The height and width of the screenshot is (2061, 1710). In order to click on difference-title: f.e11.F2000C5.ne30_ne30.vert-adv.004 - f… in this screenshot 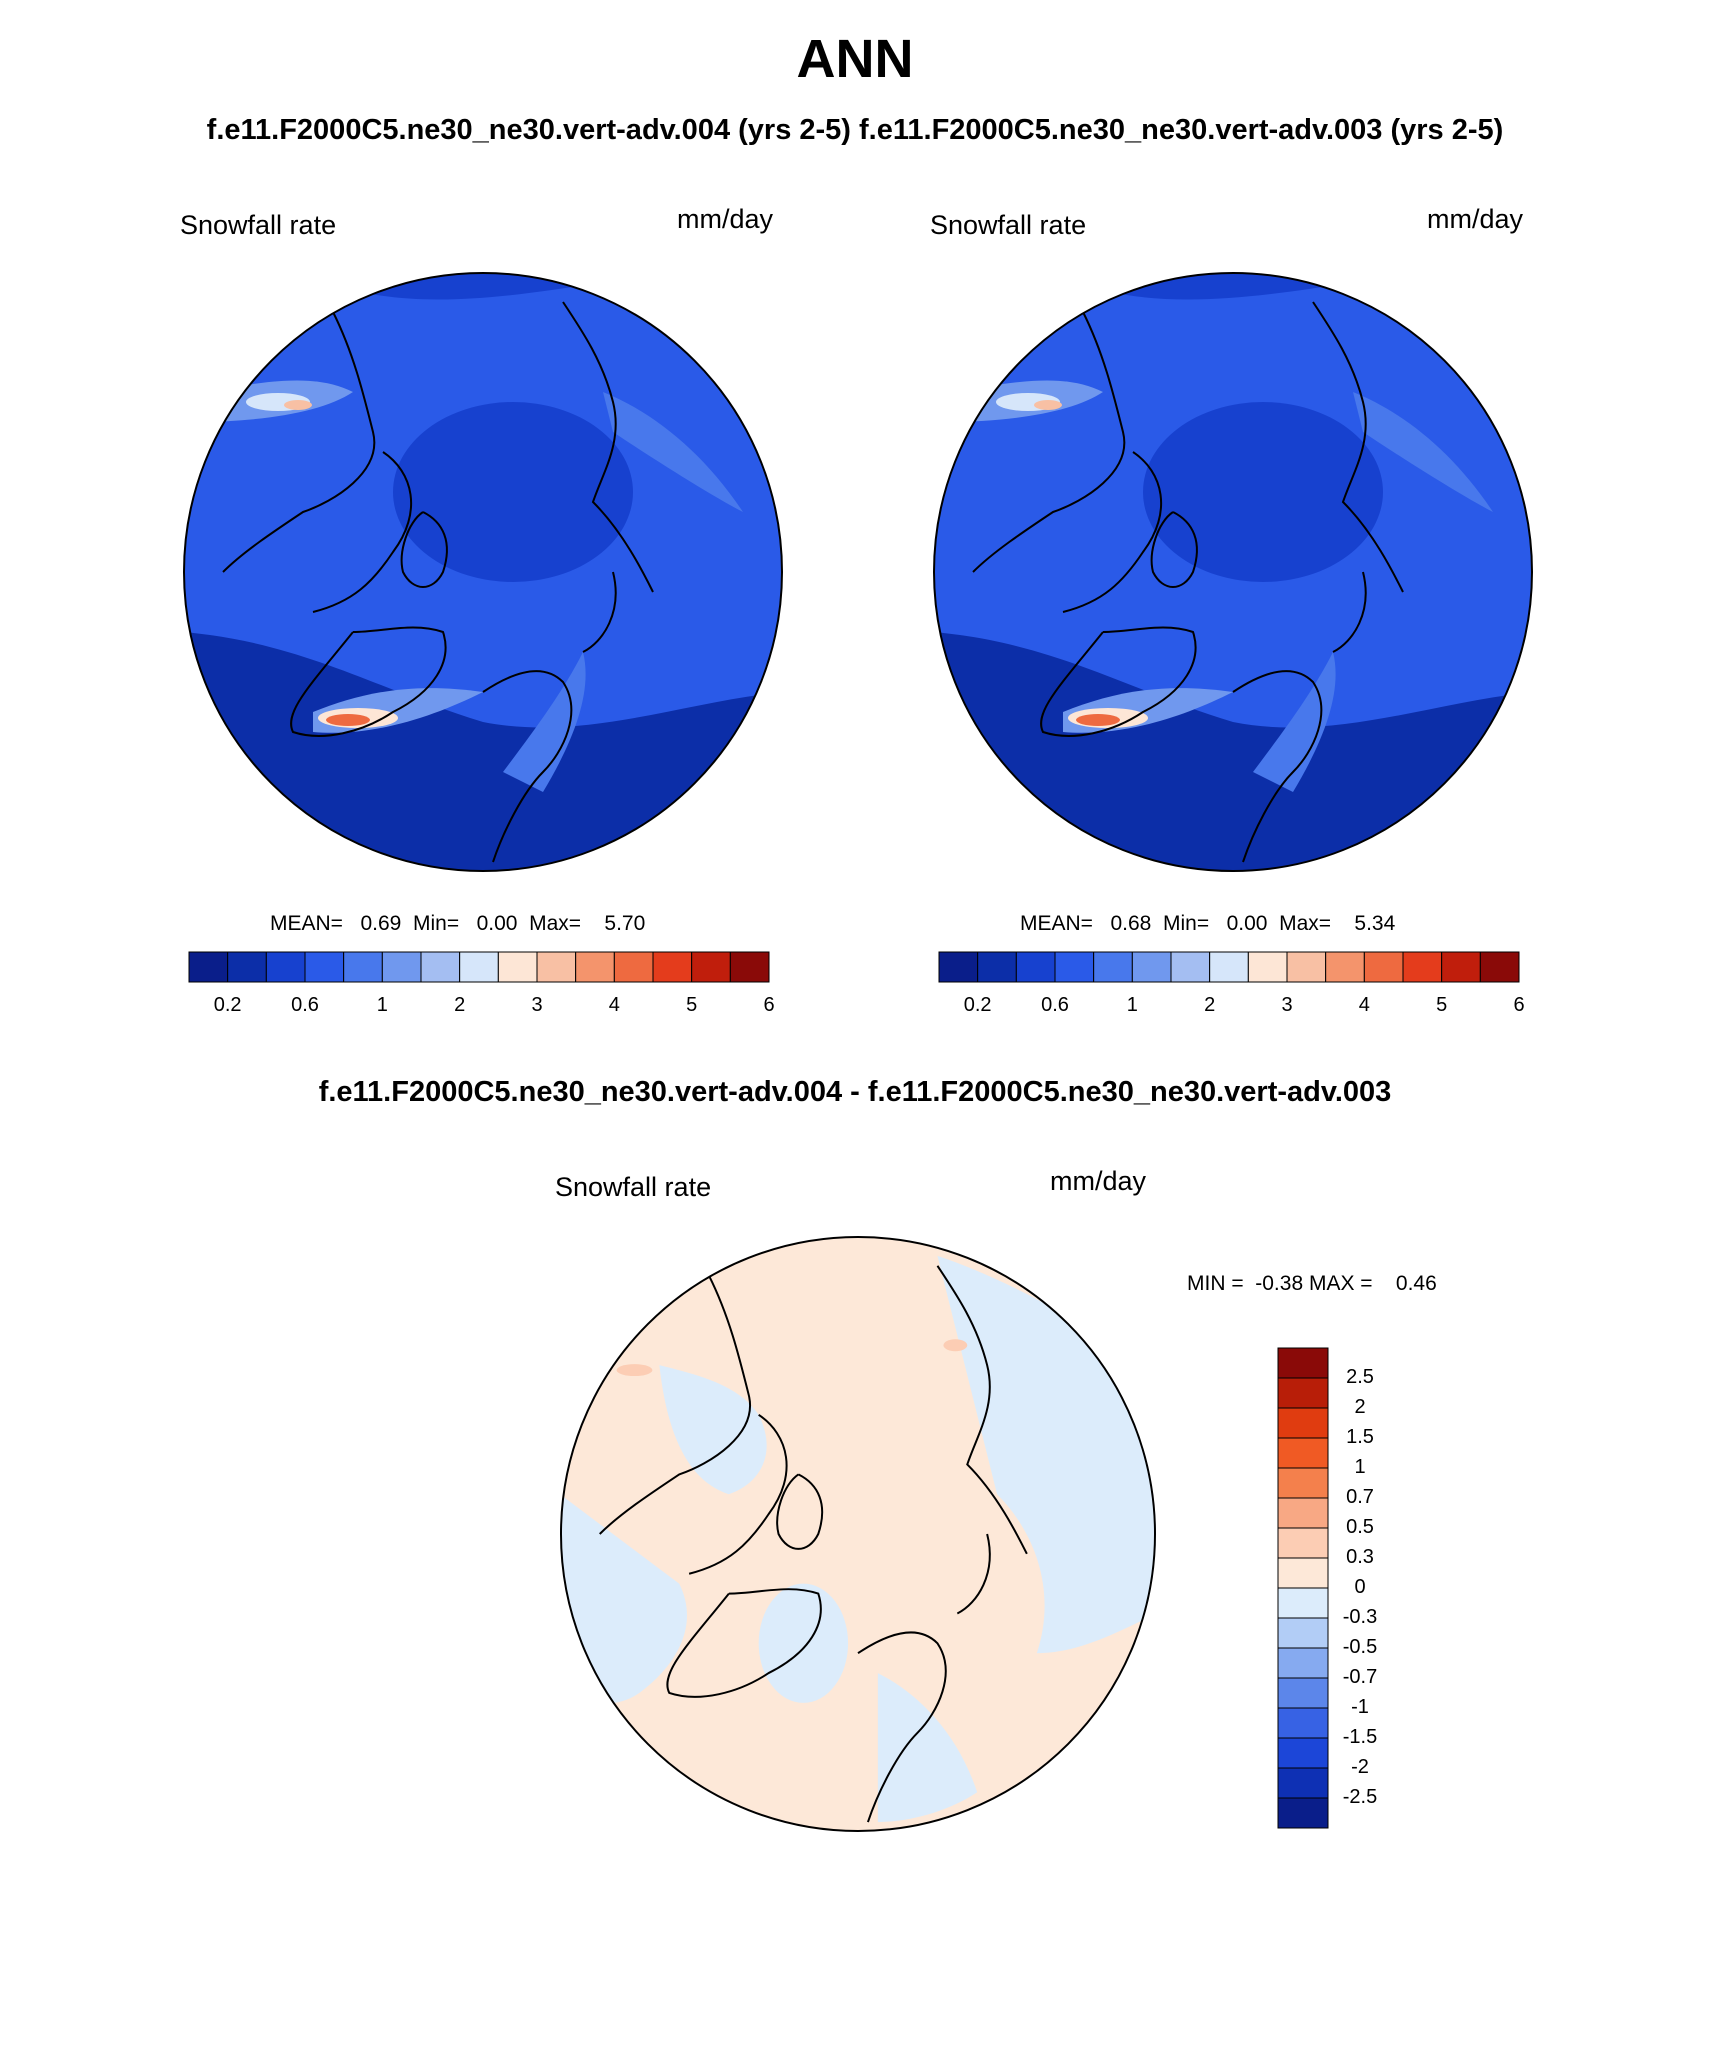, I will do `click(855, 1092)`.